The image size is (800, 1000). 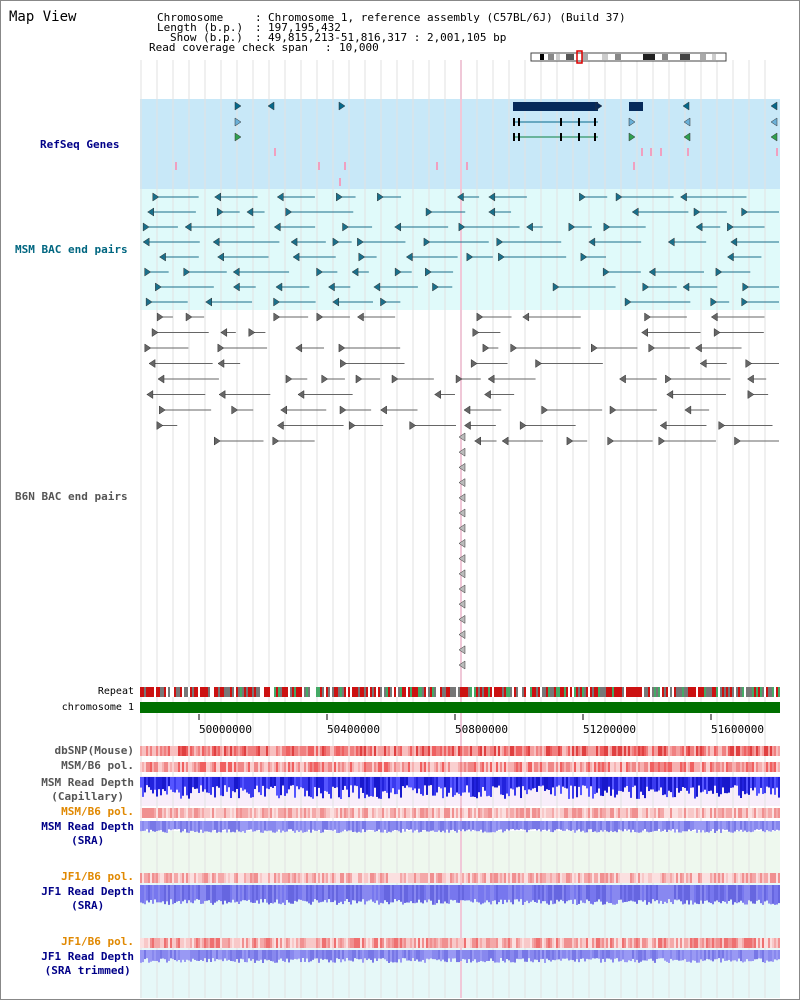 What do you see at coordinates (328, 47) in the screenshot?
I see `span-sep: :` at bounding box center [328, 47].